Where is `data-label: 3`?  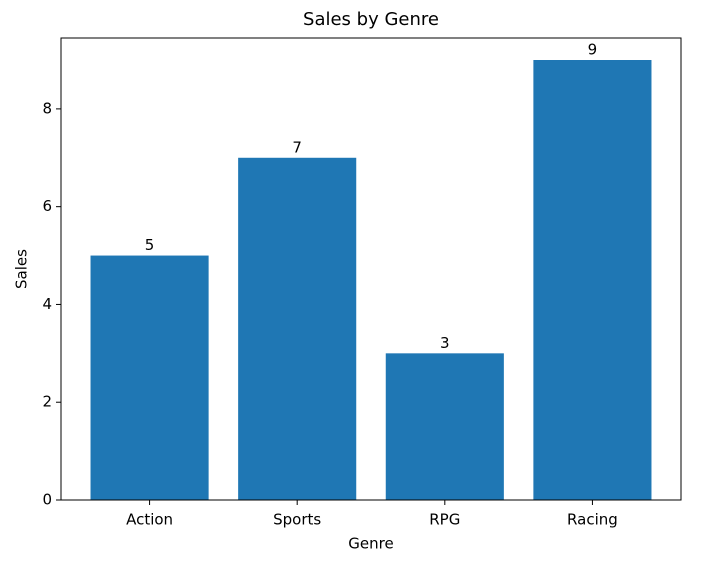 data-label: 3 is located at coordinates (445, 343).